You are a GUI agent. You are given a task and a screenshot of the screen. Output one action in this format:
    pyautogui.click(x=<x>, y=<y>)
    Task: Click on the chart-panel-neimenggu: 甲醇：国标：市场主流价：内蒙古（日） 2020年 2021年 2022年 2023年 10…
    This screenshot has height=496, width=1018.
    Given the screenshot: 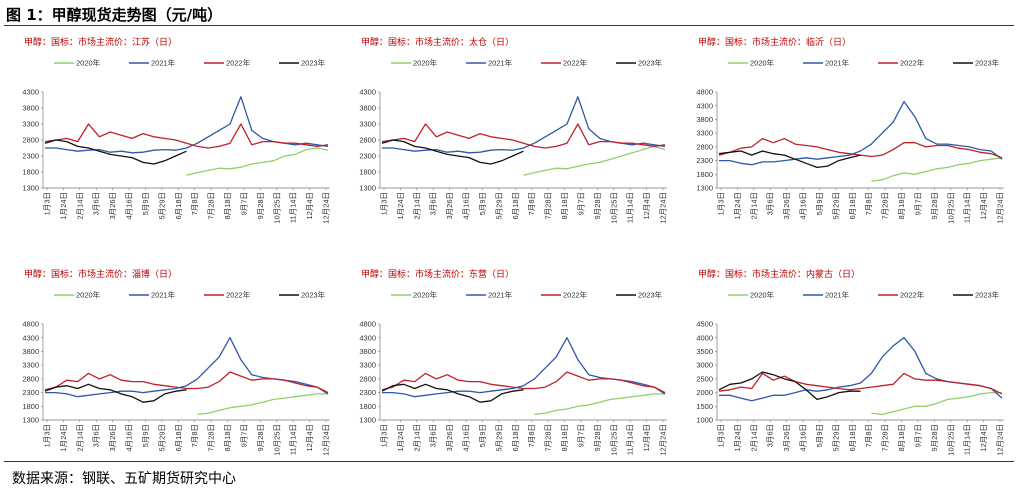 What is the action you would take?
    pyautogui.click(x=841, y=368)
    